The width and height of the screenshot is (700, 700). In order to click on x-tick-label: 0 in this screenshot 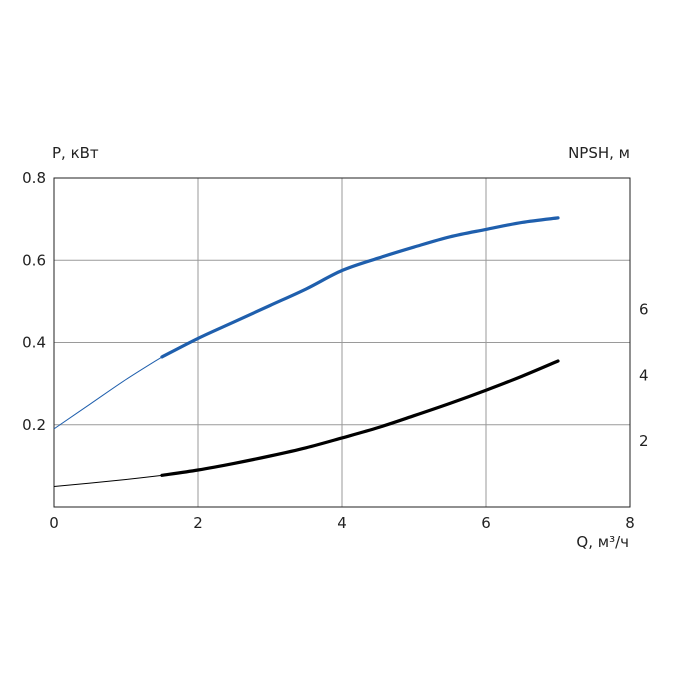, I will do `click(54, 523)`.